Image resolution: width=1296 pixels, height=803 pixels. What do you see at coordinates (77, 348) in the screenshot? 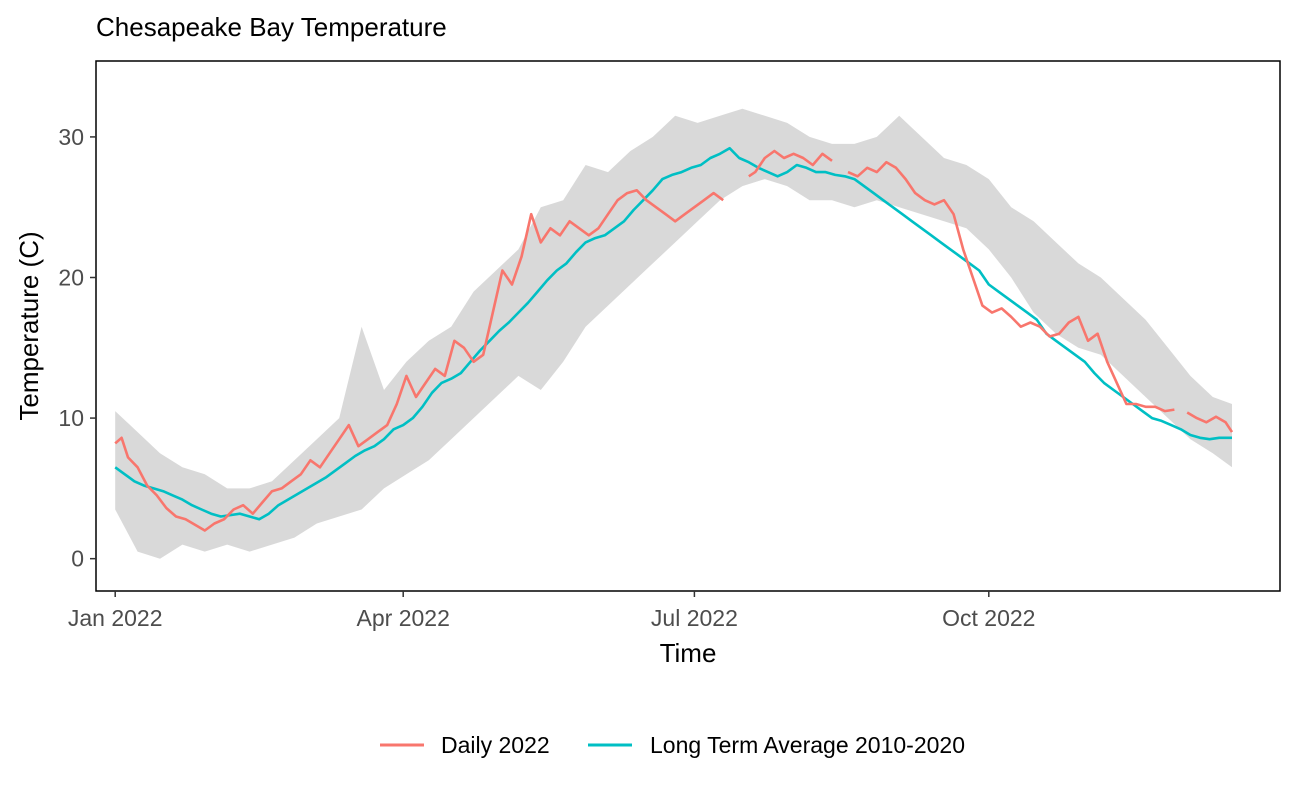
I see `y-axis: 0 10 20 30` at bounding box center [77, 348].